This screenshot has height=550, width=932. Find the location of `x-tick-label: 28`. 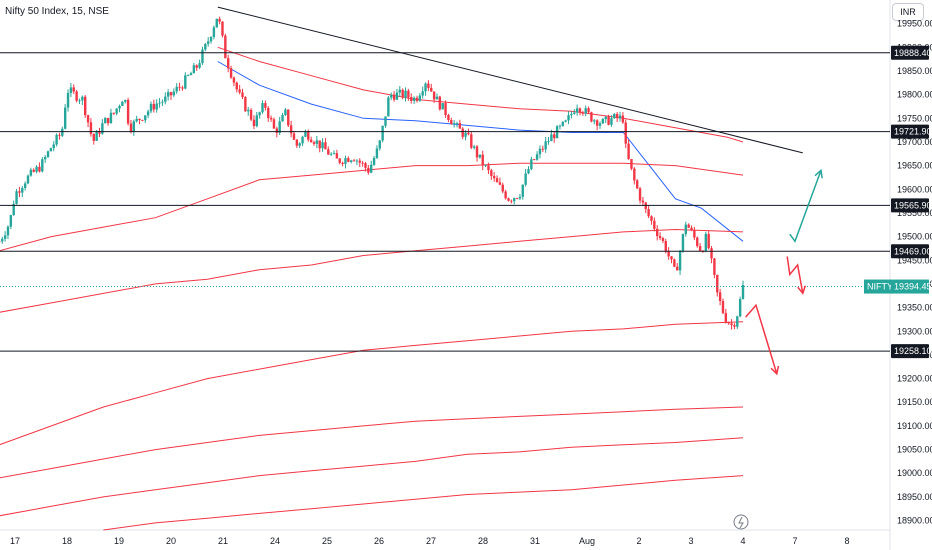

x-tick-label: 28 is located at coordinates (483, 541).